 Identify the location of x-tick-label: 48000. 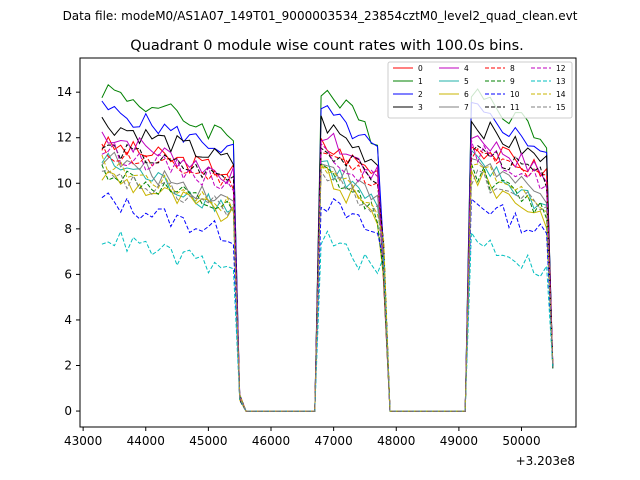
(396, 441).